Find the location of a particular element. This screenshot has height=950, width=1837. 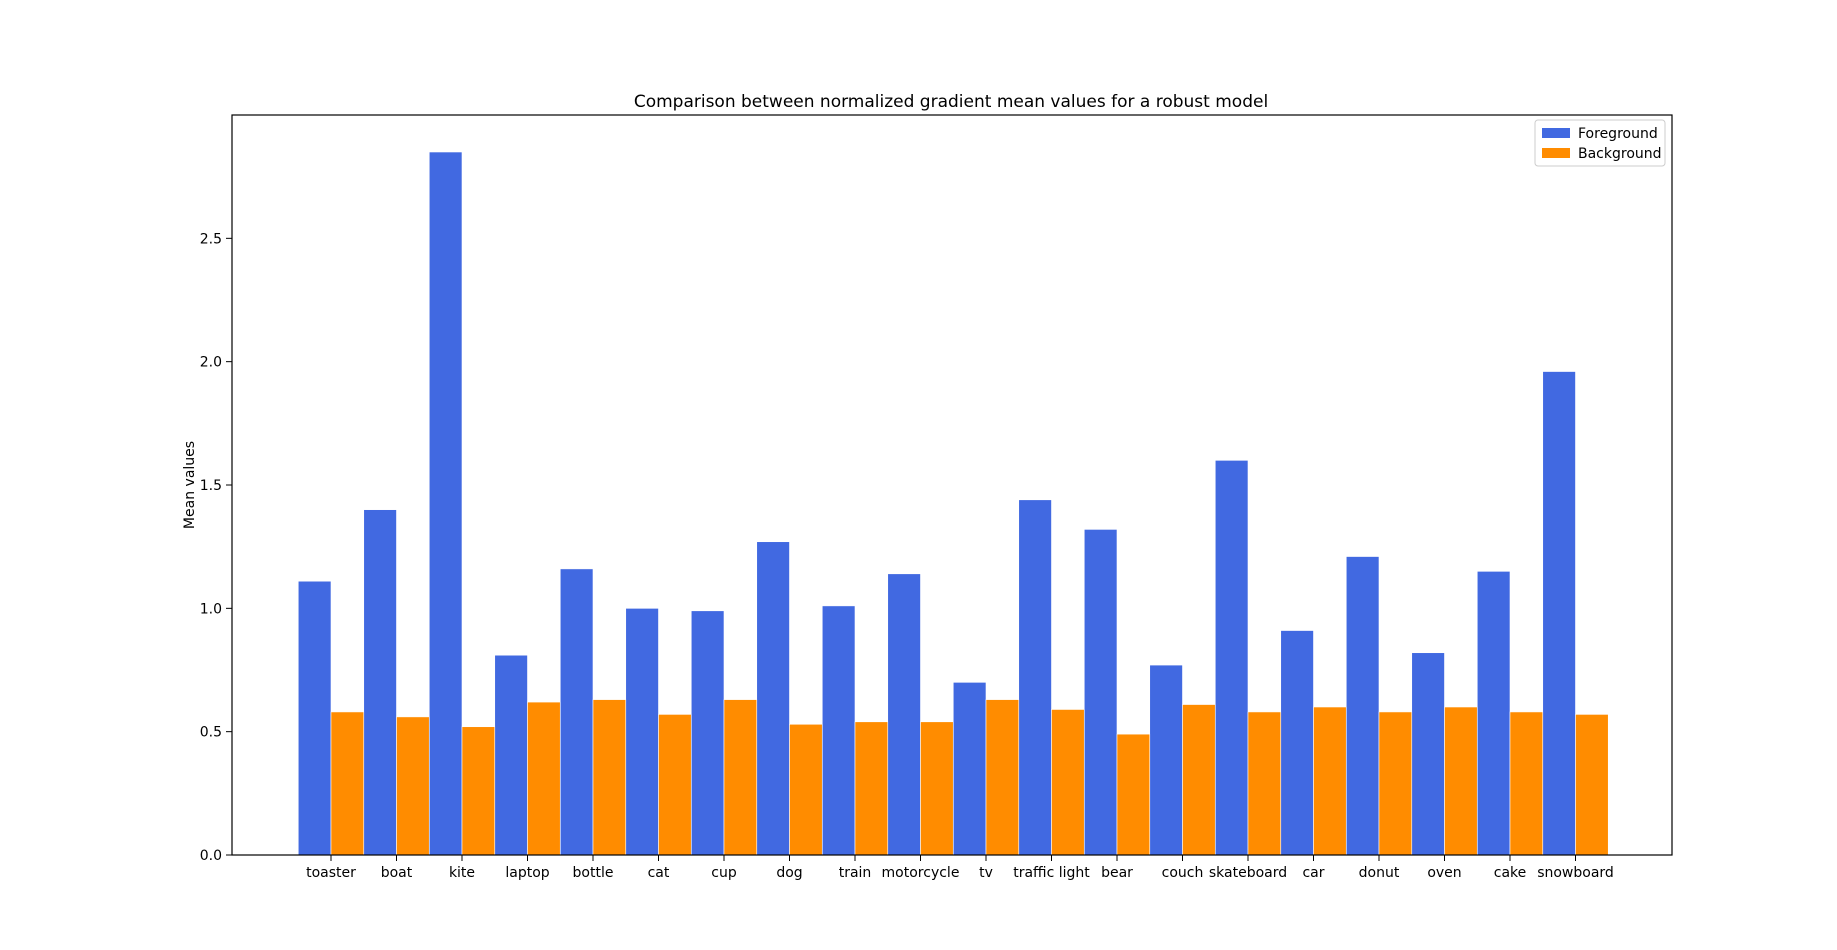

bar-background-couch is located at coordinates (1199, 780).